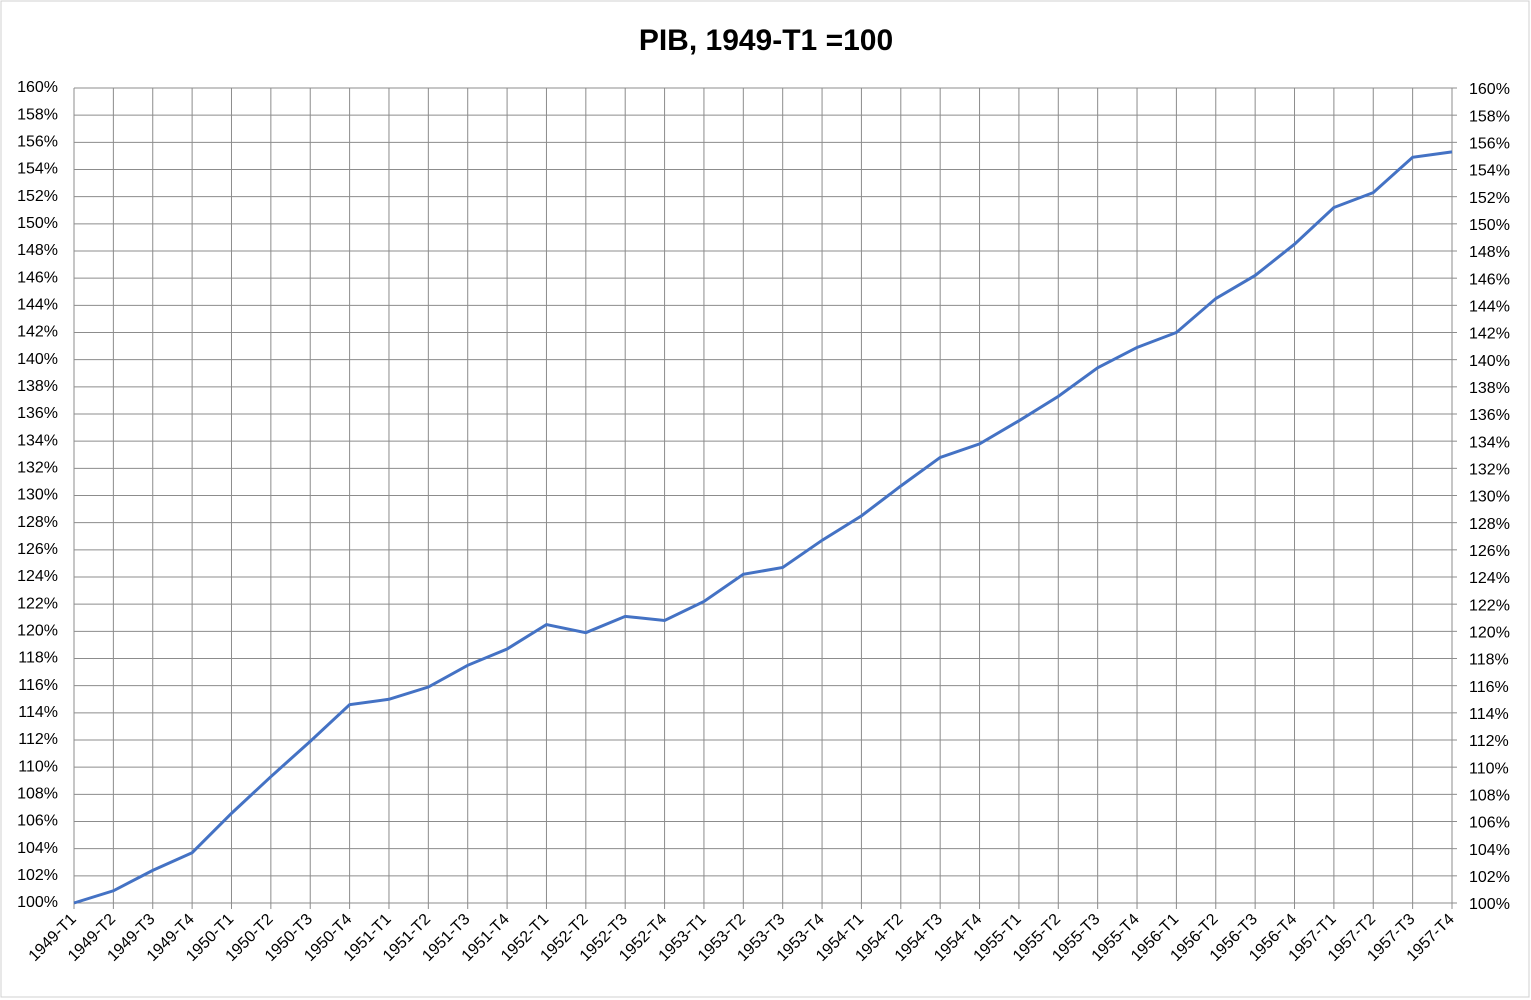 This screenshot has height=1000, width=1531. What do you see at coordinates (37, 250) in the screenshot?
I see `y-tick-label: 148%` at bounding box center [37, 250].